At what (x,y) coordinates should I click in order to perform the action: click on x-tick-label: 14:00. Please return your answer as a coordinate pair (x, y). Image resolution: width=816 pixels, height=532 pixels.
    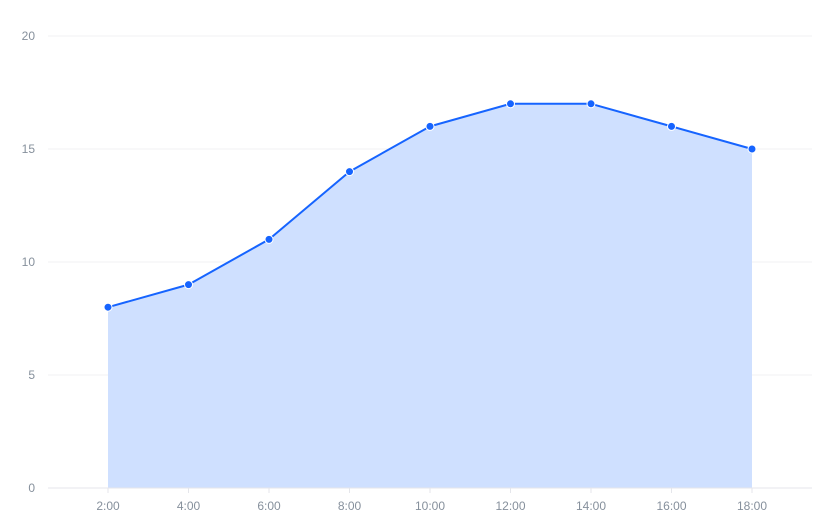
    Looking at the image, I should click on (591, 506).